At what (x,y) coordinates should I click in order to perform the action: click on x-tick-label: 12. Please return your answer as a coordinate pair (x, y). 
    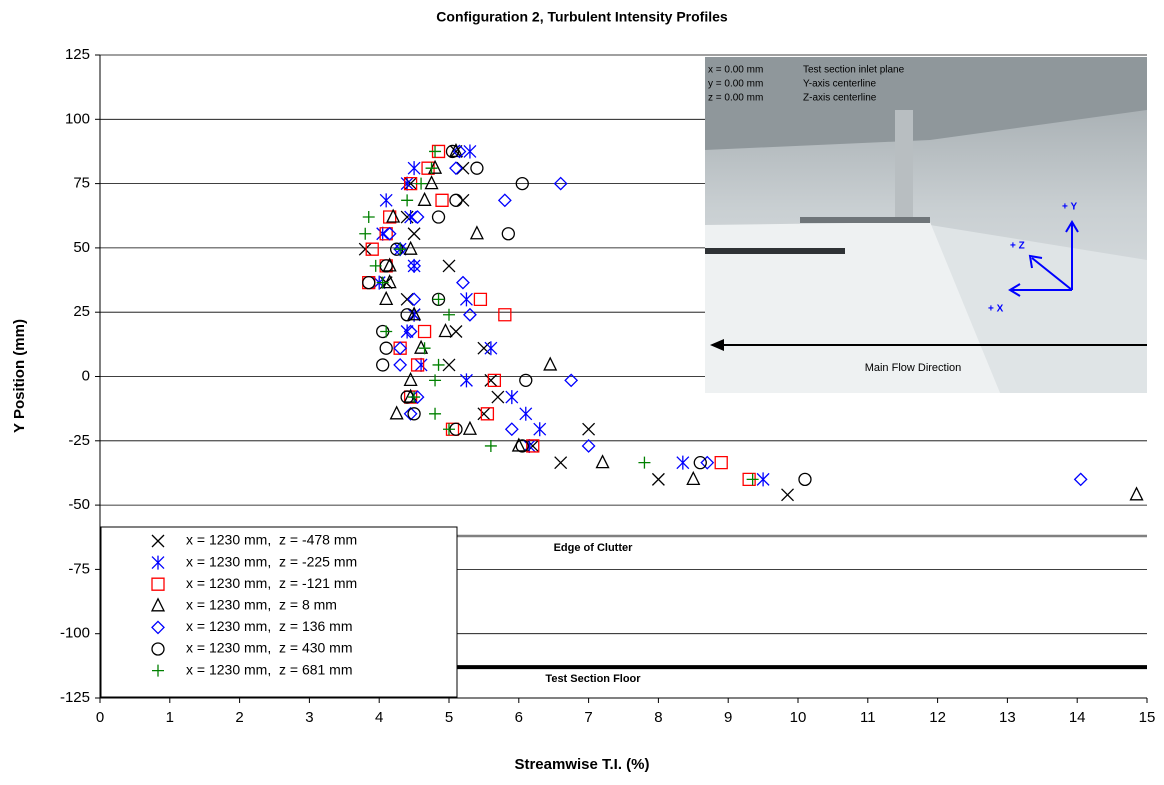
    Looking at the image, I should click on (937, 717).